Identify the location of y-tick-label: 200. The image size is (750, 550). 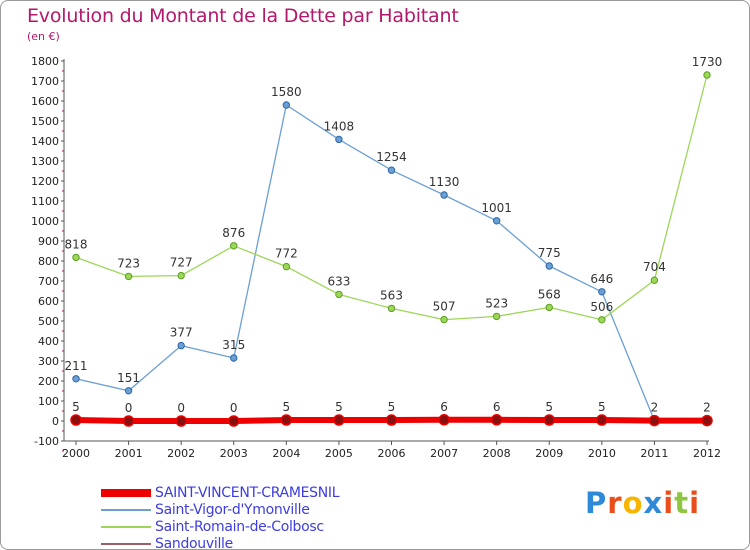
(48, 381).